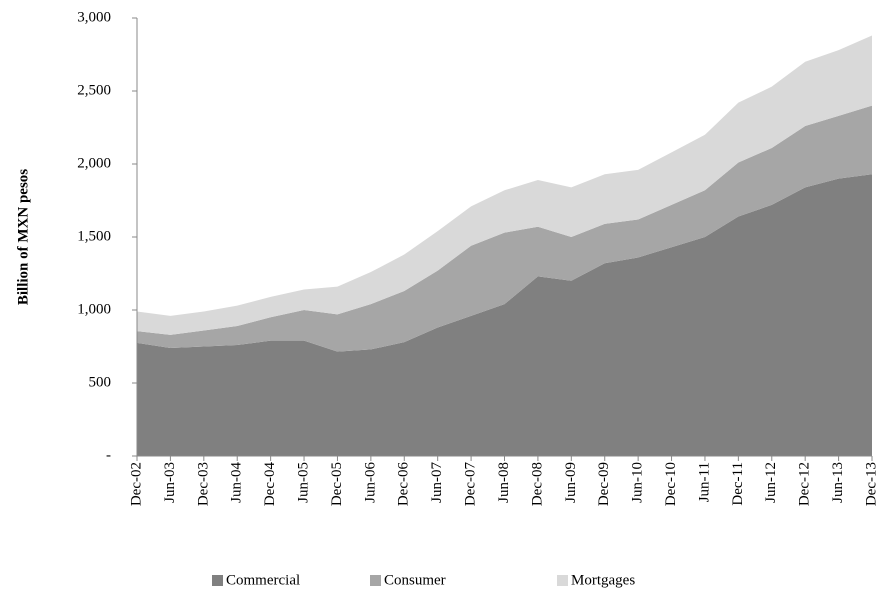  I want to click on x-tick-label: Dec-12, so click(805, 484).